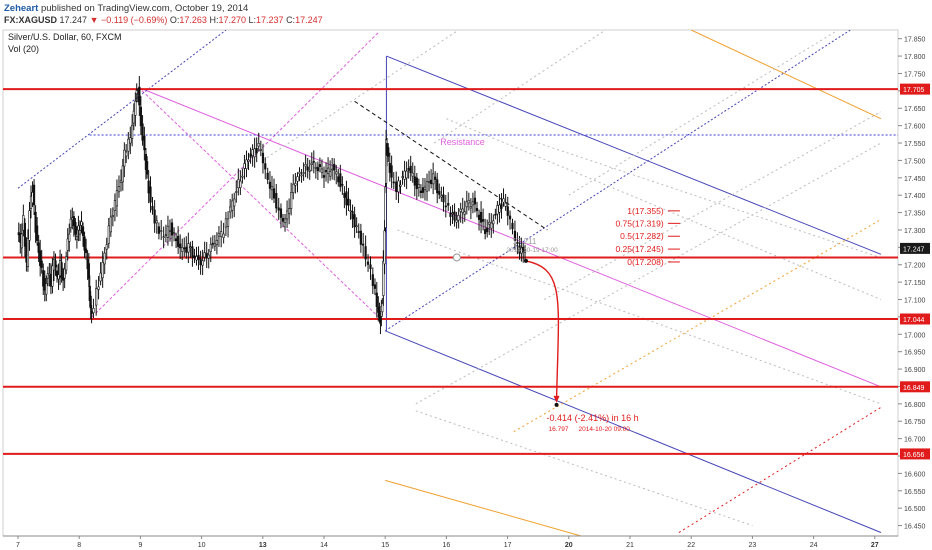 The width and height of the screenshot is (932, 550). What do you see at coordinates (451, 165) in the screenshot?
I see `black-dashed-trend-line` at bounding box center [451, 165].